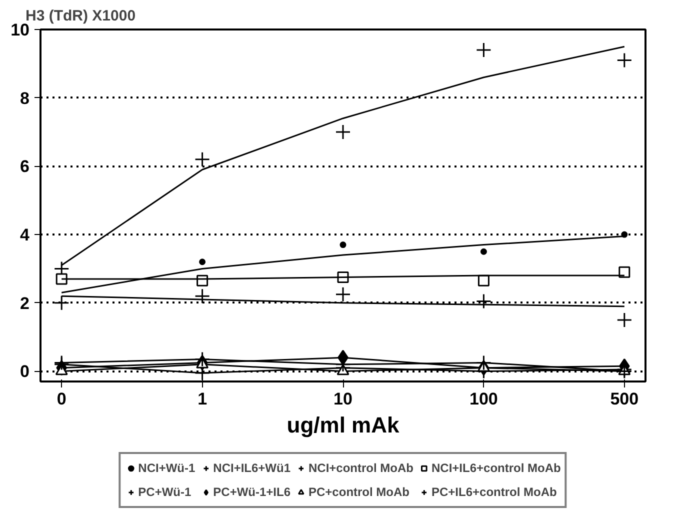 The height and width of the screenshot is (524, 675). I want to click on legend-label: PC+Wü-1+IL6, so click(252, 492).